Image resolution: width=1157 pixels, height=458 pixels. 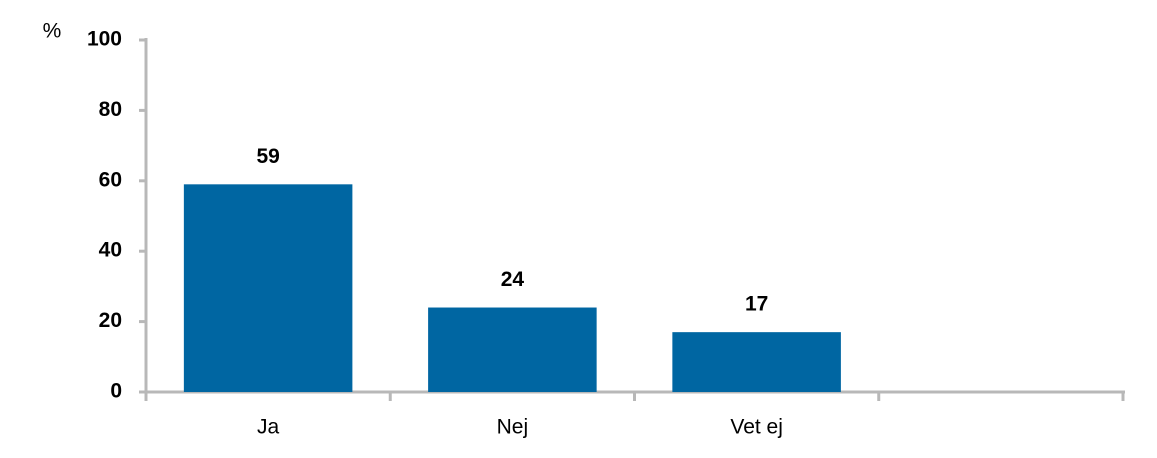 What do you see at coordinates (110, 109) in the screenshot?
I see `y-tick-label: 80` at bounding box center [110, 109].